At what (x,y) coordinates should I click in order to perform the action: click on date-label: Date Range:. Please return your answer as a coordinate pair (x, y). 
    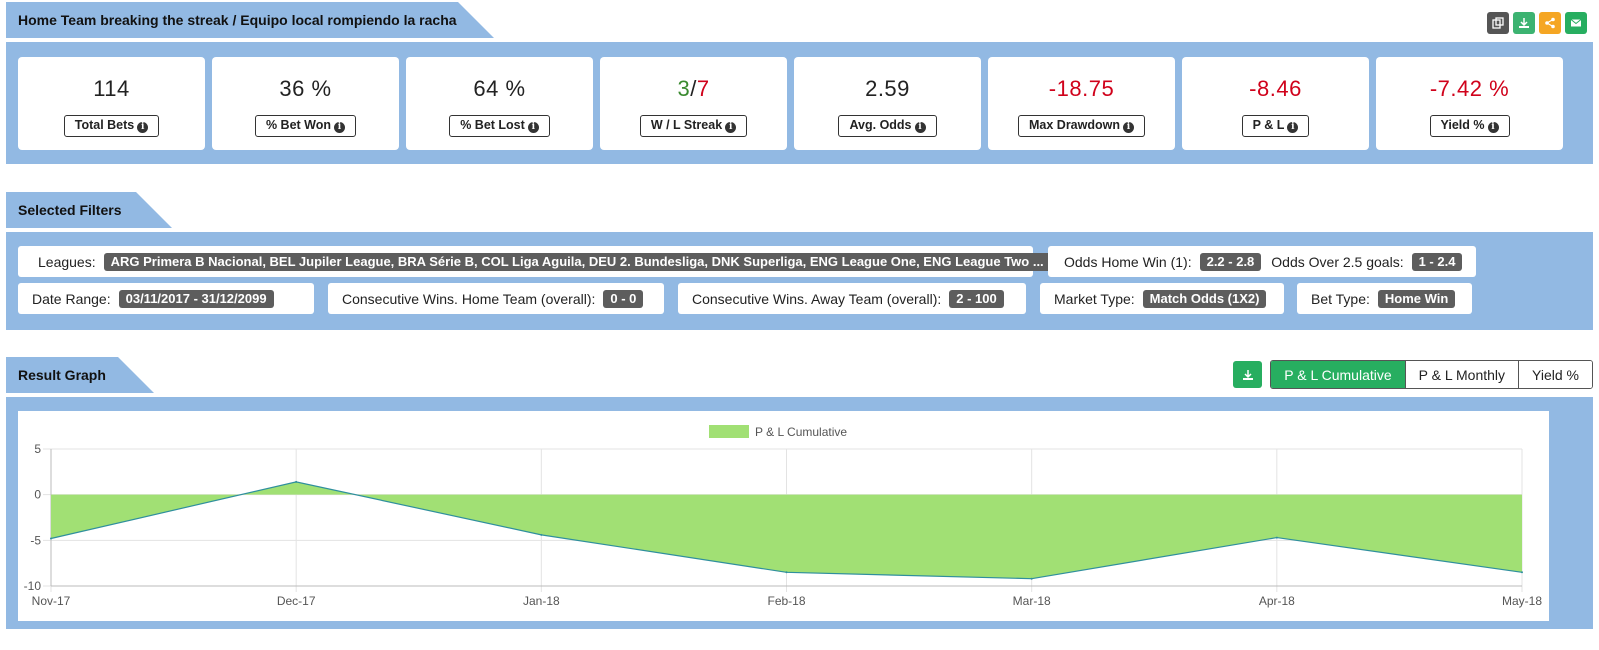
    Looking at the image, I should click on (71, 298).